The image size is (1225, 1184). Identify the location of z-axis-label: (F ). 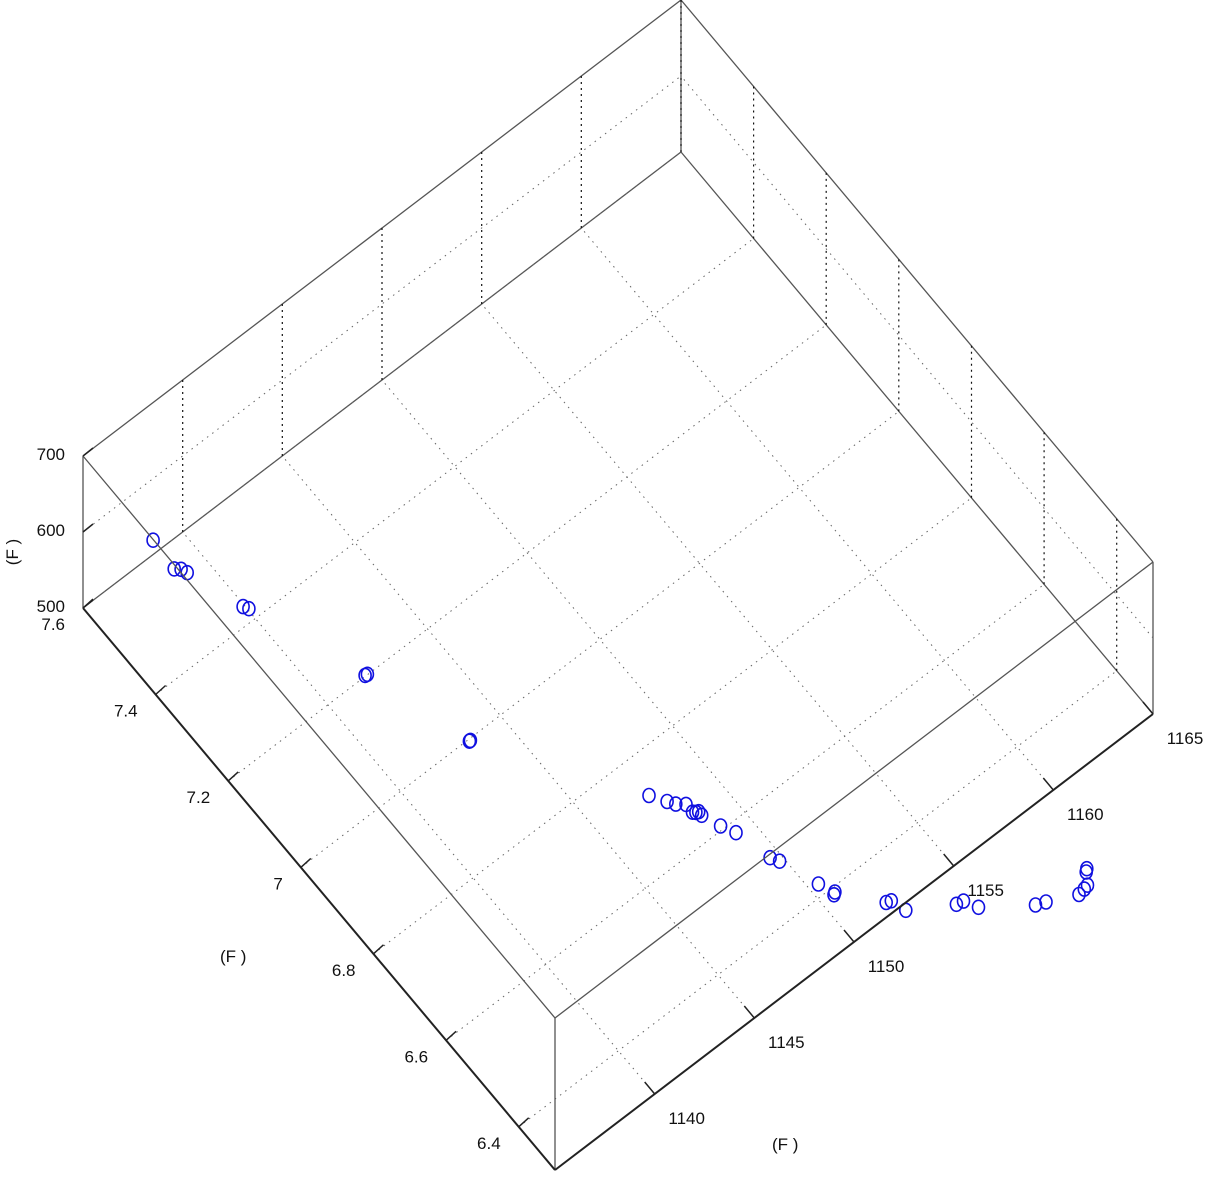
(12, 552).